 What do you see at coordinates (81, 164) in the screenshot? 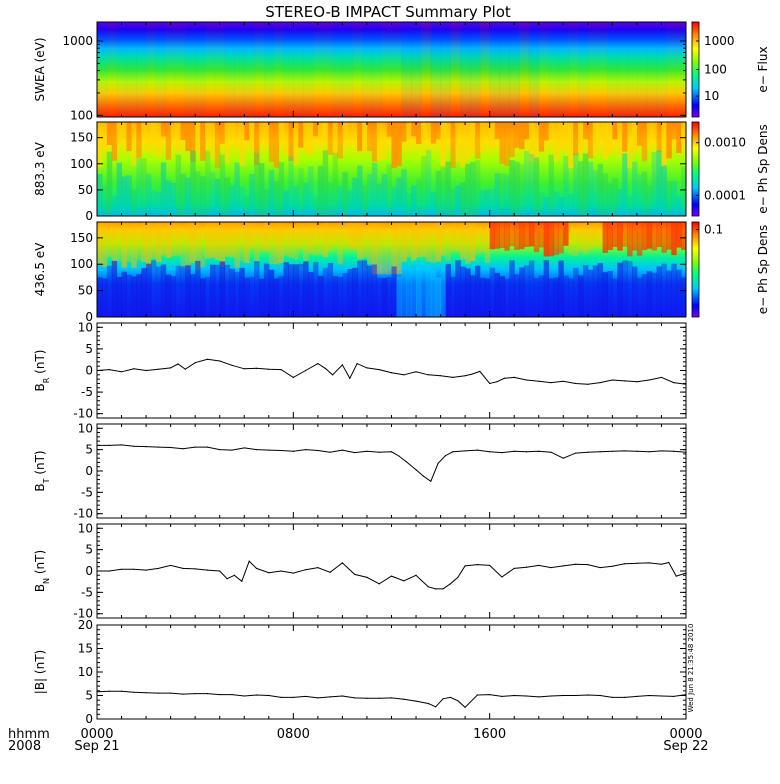
I see `y-tick-label: 100` at bounding box center [81, 164].